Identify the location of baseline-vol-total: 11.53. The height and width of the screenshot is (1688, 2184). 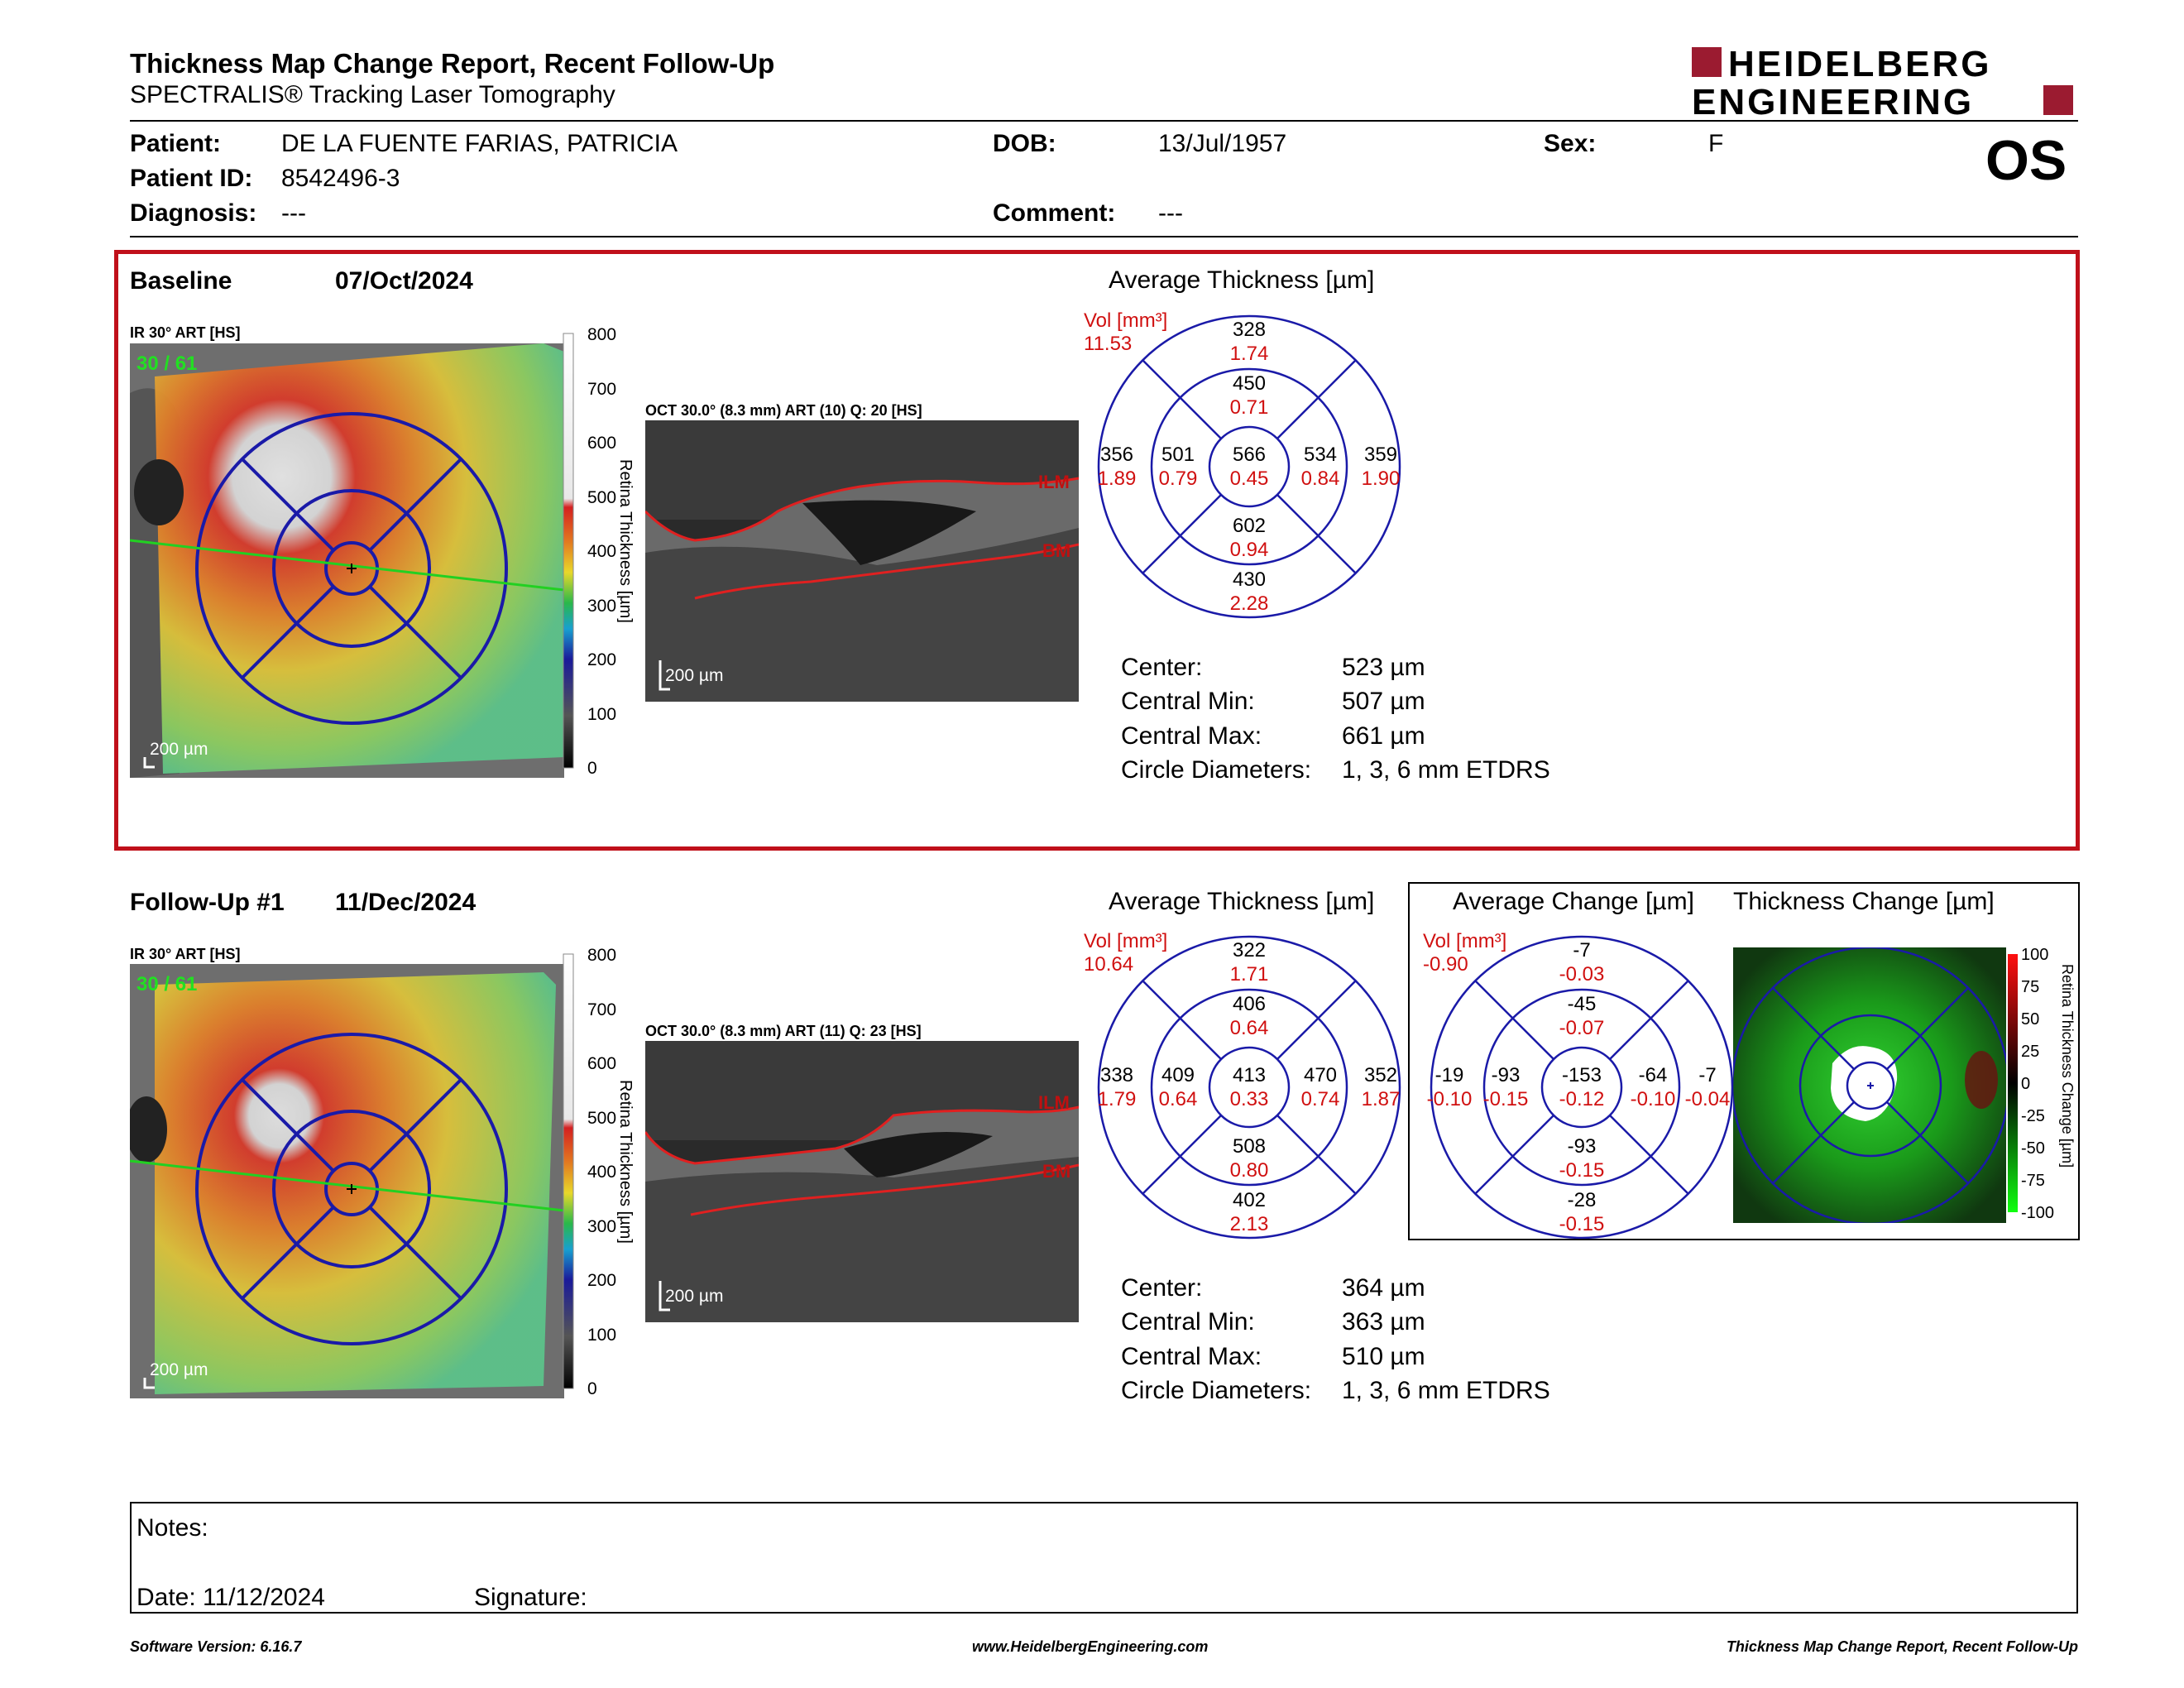
(1108, 344).